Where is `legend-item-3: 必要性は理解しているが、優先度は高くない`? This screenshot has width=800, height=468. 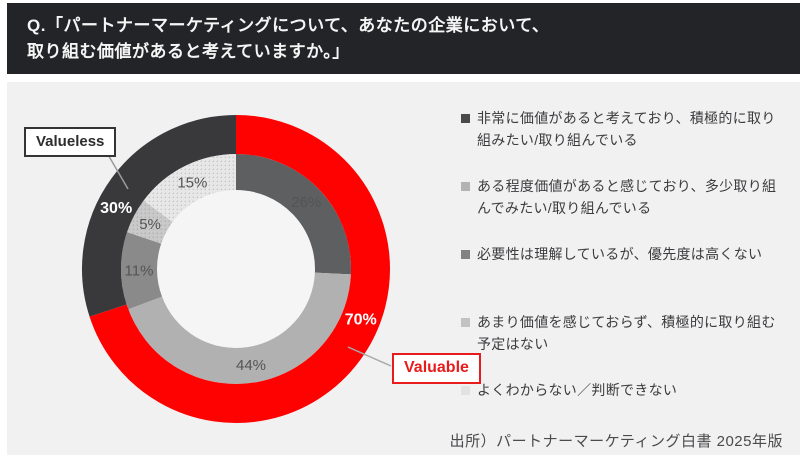
legend-item-3: 必要性は理解しているが、優先度は高くない is located at coordinates (622, 277).